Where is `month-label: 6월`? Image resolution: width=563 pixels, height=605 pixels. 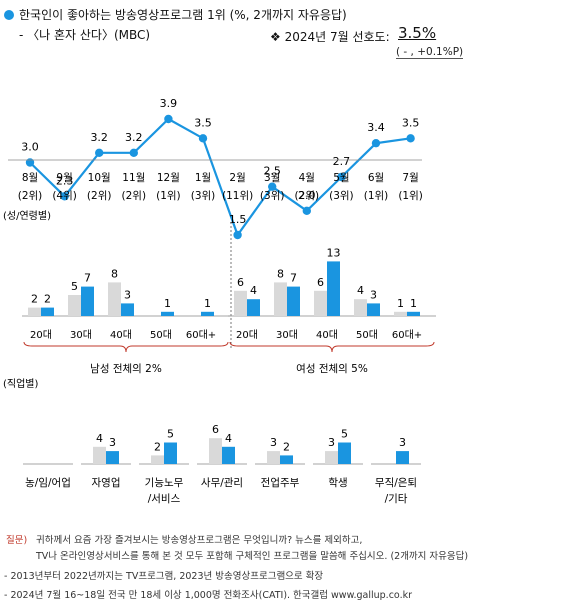
month-label: 6월 is located at coordinates (376, 178).